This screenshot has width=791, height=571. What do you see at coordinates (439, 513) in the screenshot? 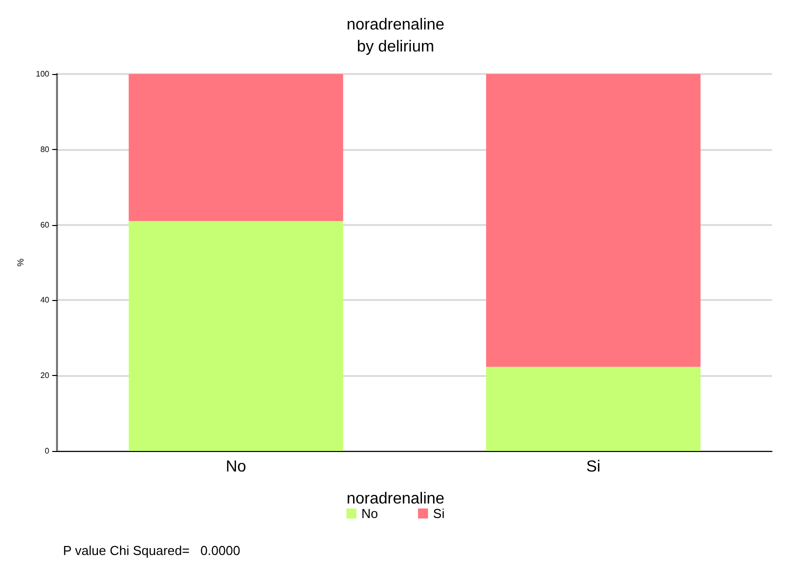
I see `legend-label: Si` at bounding box center [439, 513].